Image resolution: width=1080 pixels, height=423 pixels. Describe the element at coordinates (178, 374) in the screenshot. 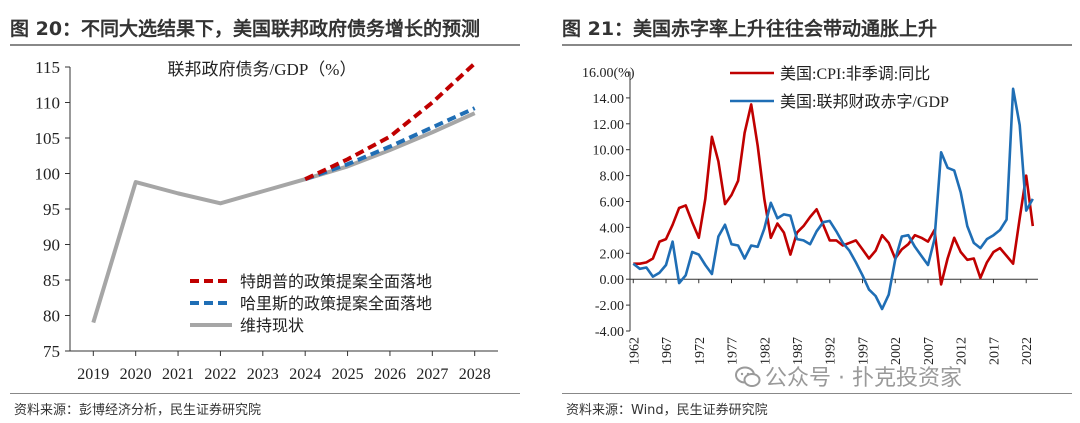

I see `x-tick-label: 2021` at that location.